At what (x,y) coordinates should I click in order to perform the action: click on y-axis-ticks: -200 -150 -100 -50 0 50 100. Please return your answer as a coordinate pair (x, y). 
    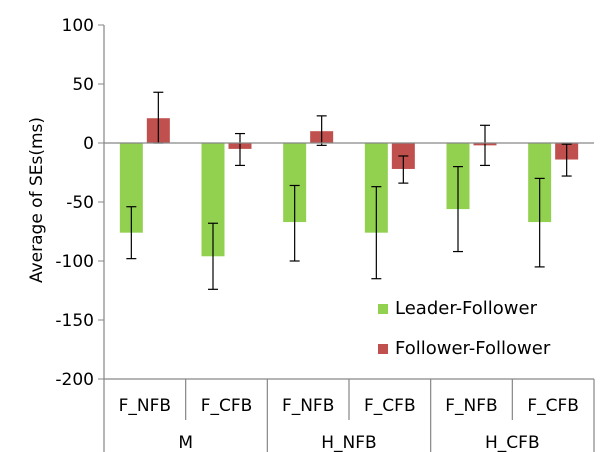
    Looking at the image, I should click on (79, 203).